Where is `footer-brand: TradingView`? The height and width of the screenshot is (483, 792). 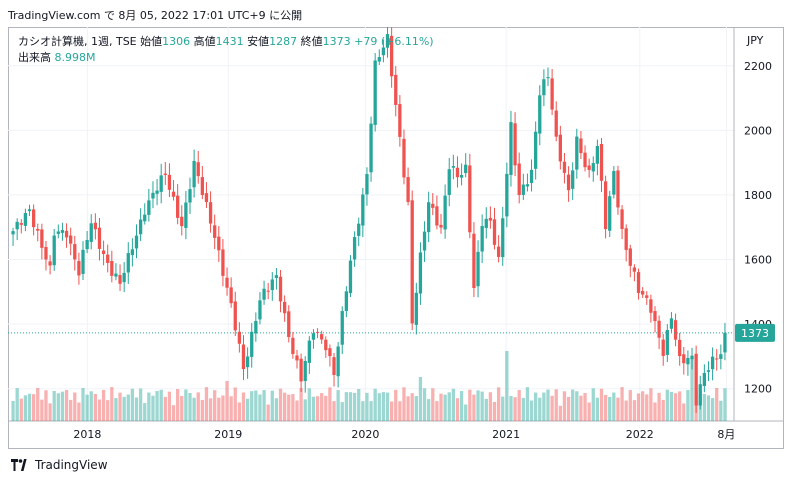 footer-brand: TradingView is located at coordinates (59, 465).